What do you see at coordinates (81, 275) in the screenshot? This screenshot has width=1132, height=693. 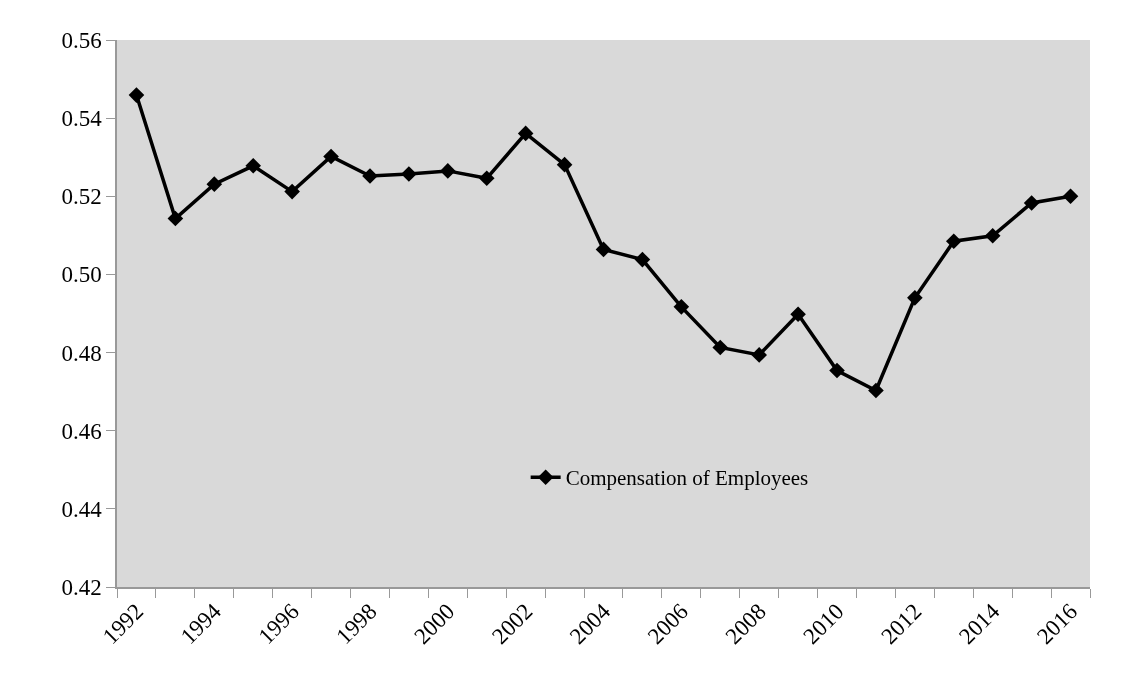 I see `y-tick-label: 0.50` at bounding box center [81, 275].